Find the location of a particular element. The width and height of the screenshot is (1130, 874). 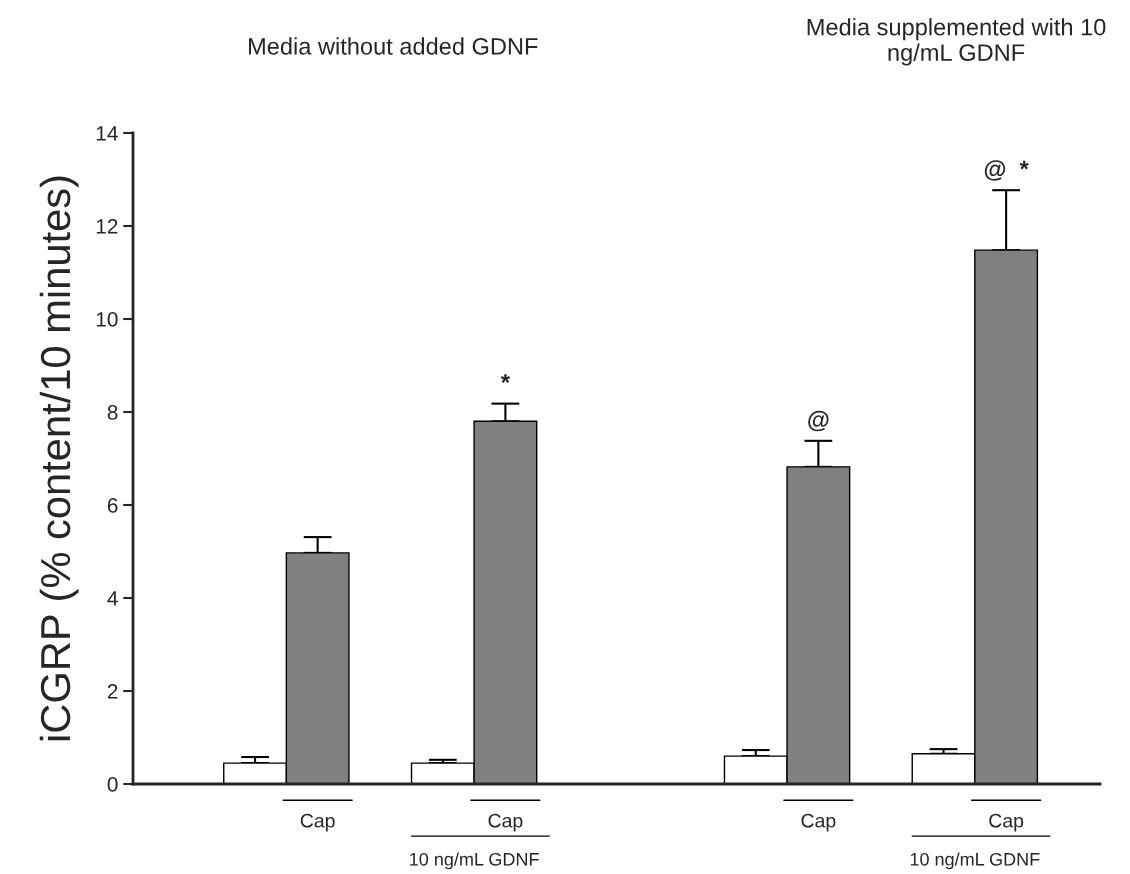

data-label: @ * is located at coordinates (1006, 170).